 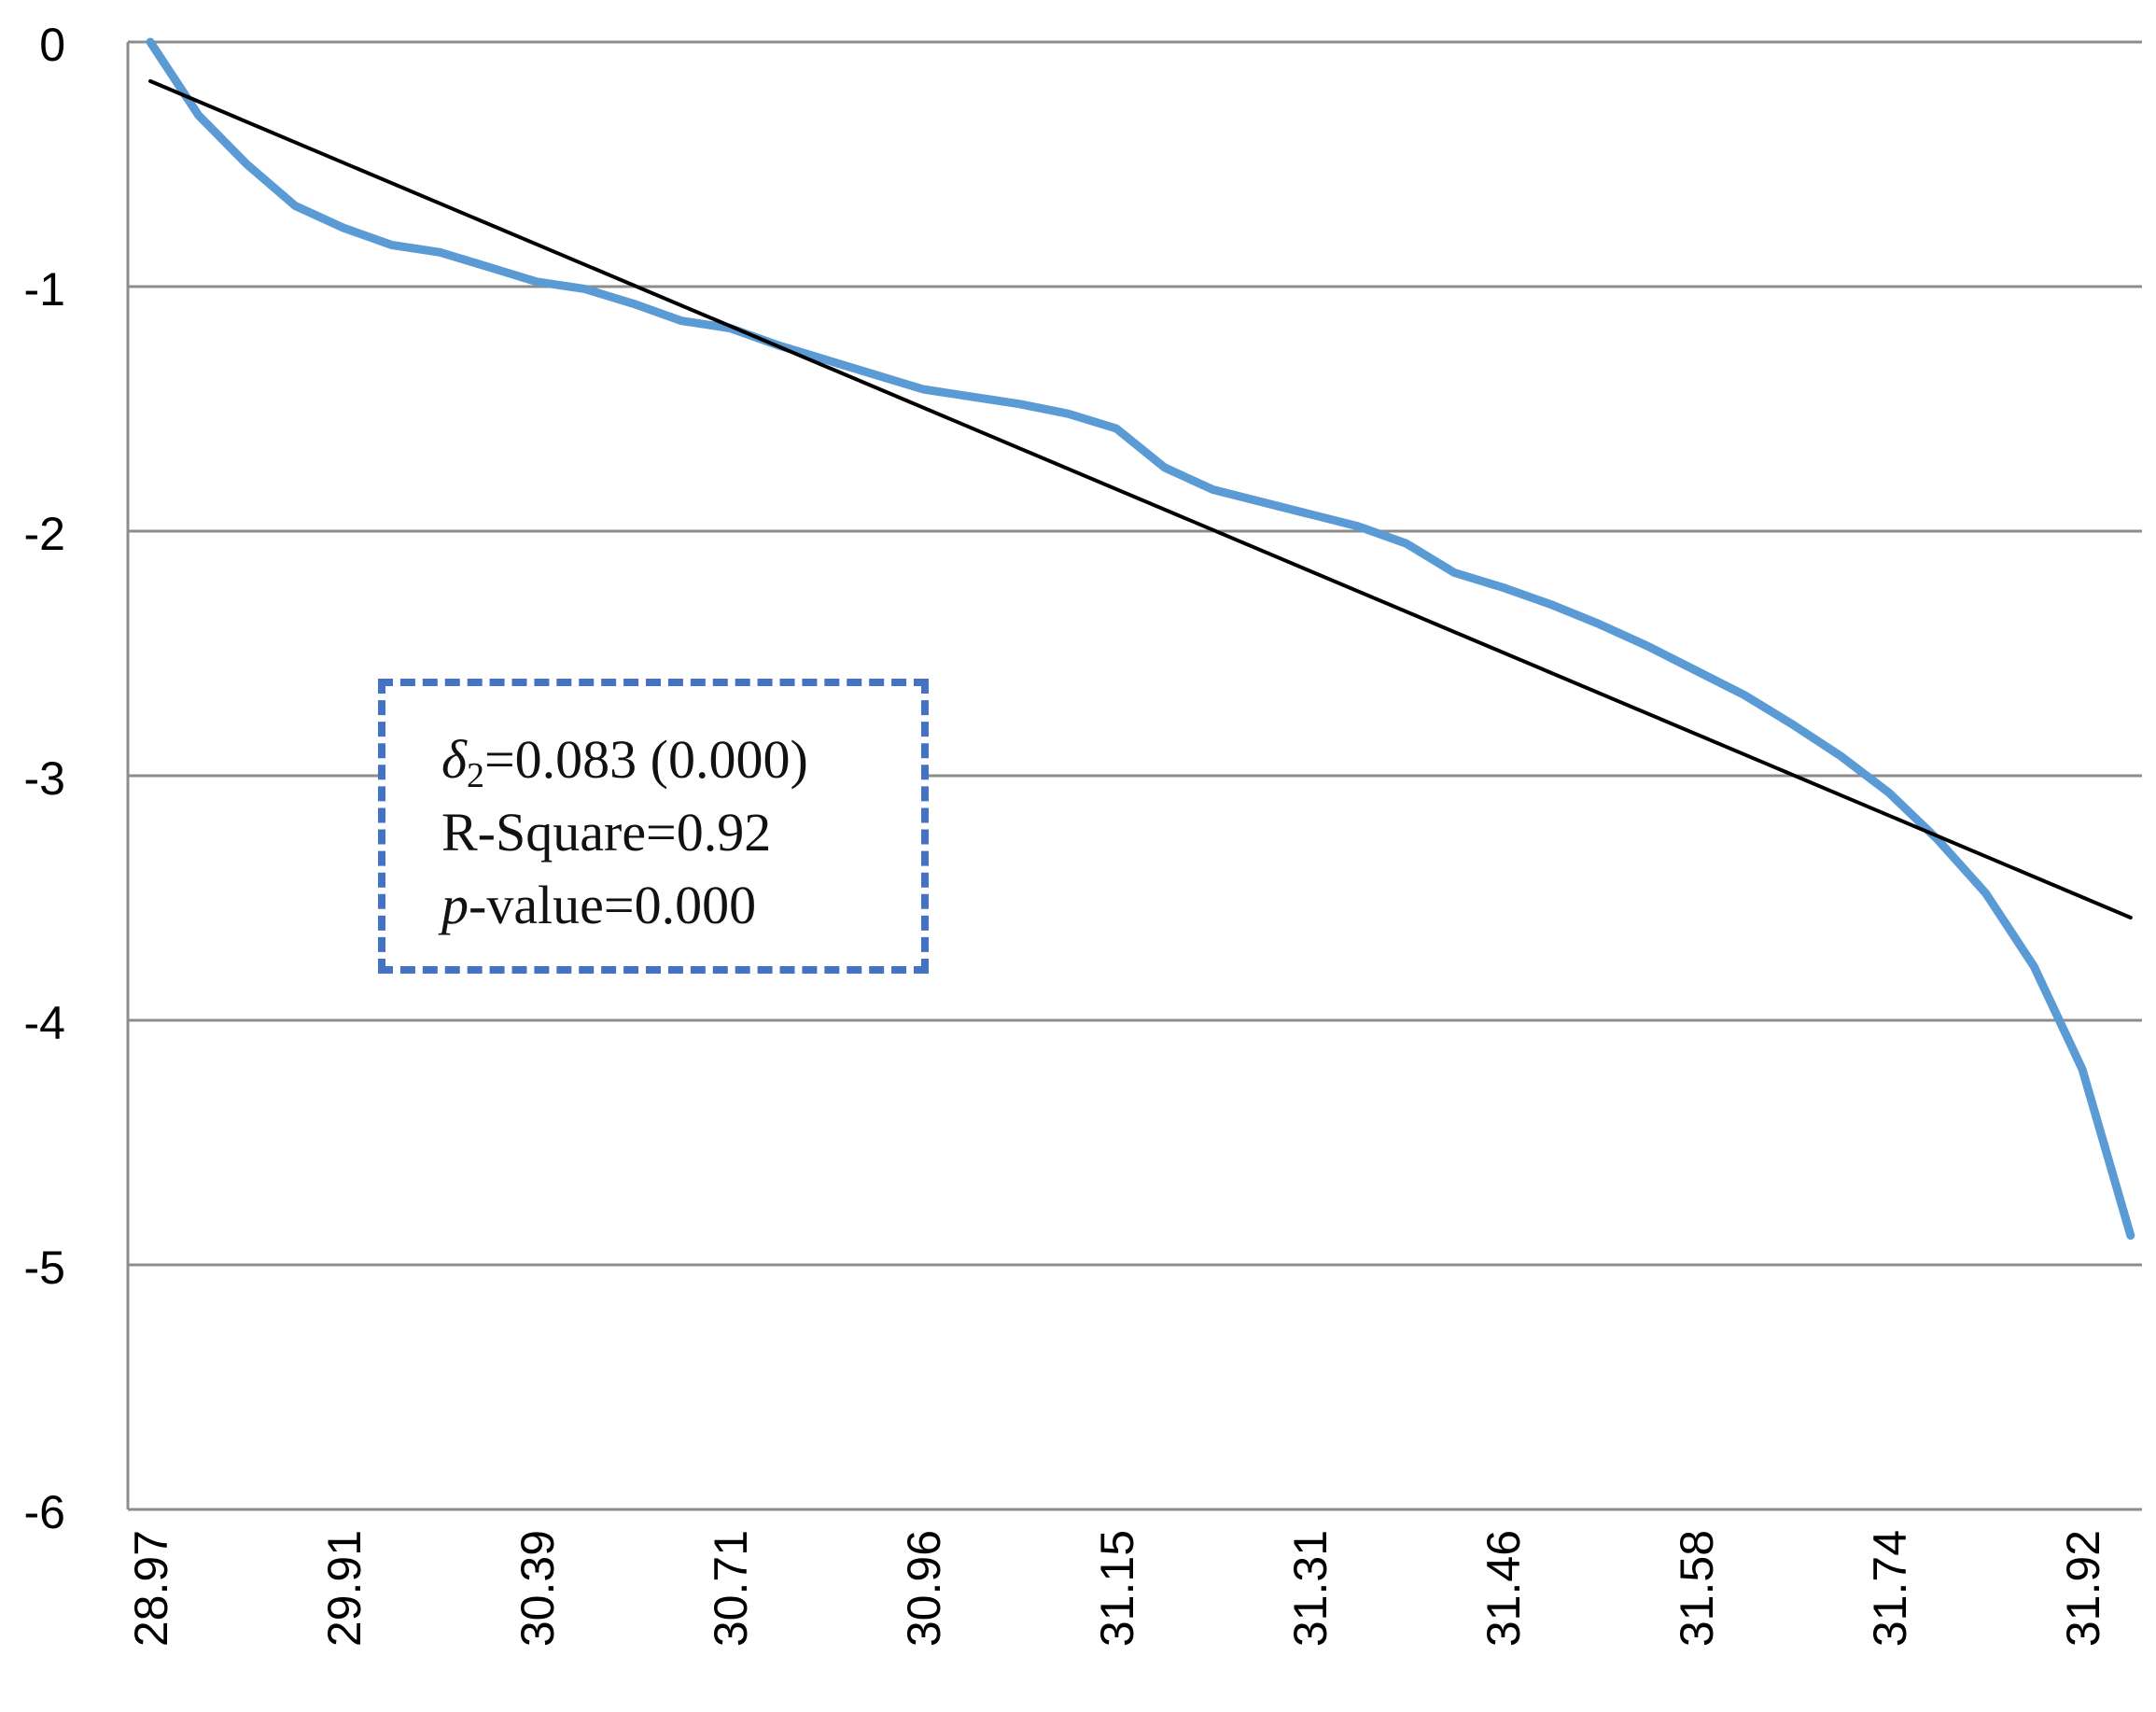 I want to click on delta-line: δ2=0.083 (0.000), so click(x=681, y=759).